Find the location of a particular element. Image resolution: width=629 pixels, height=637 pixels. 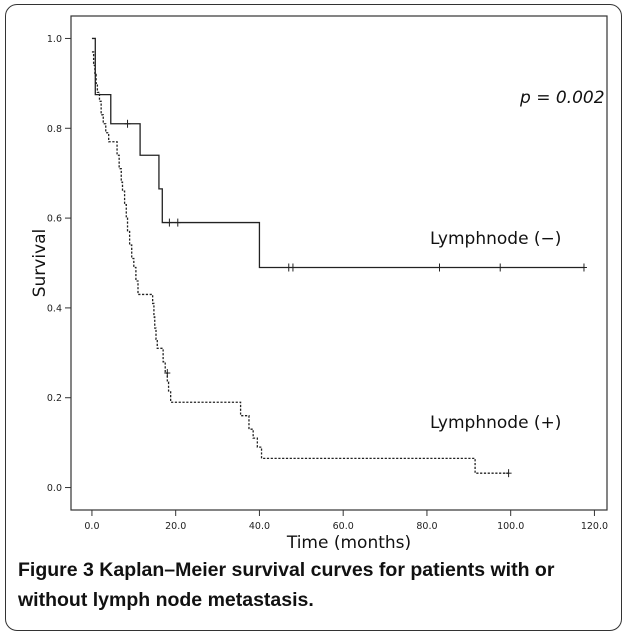

x-axis-label: Time (months) is located at coordinates (348, 543).